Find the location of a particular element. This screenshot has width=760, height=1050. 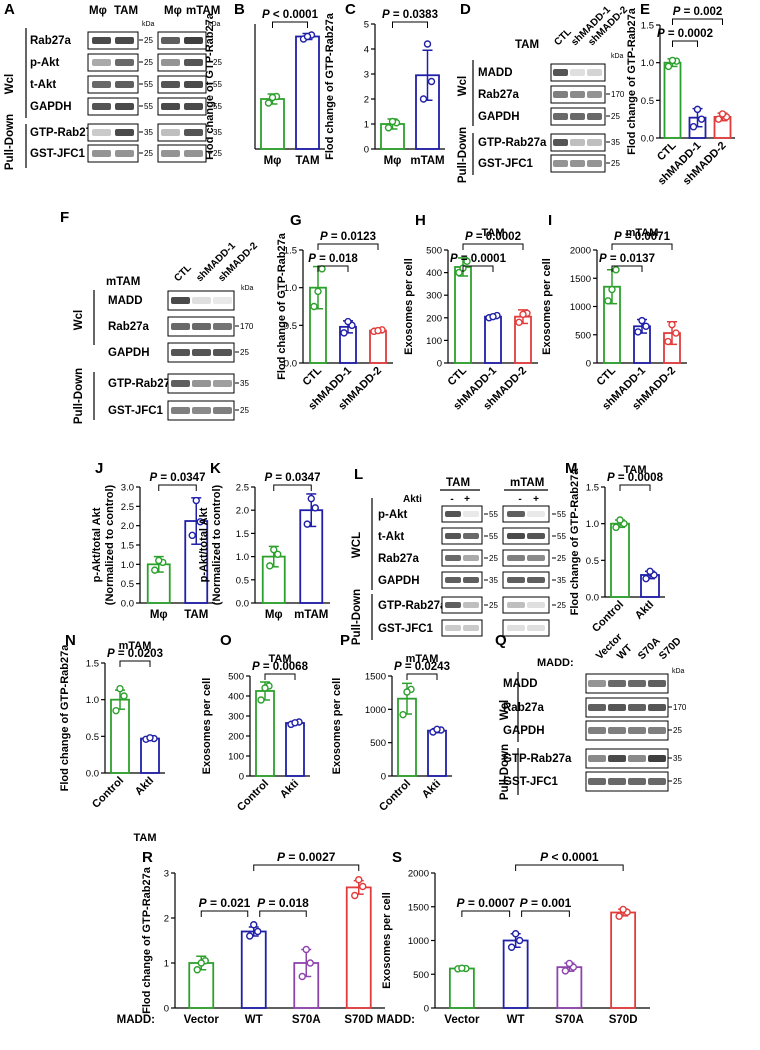

x-tick-label: CTL is located at coordinates (458, 376).